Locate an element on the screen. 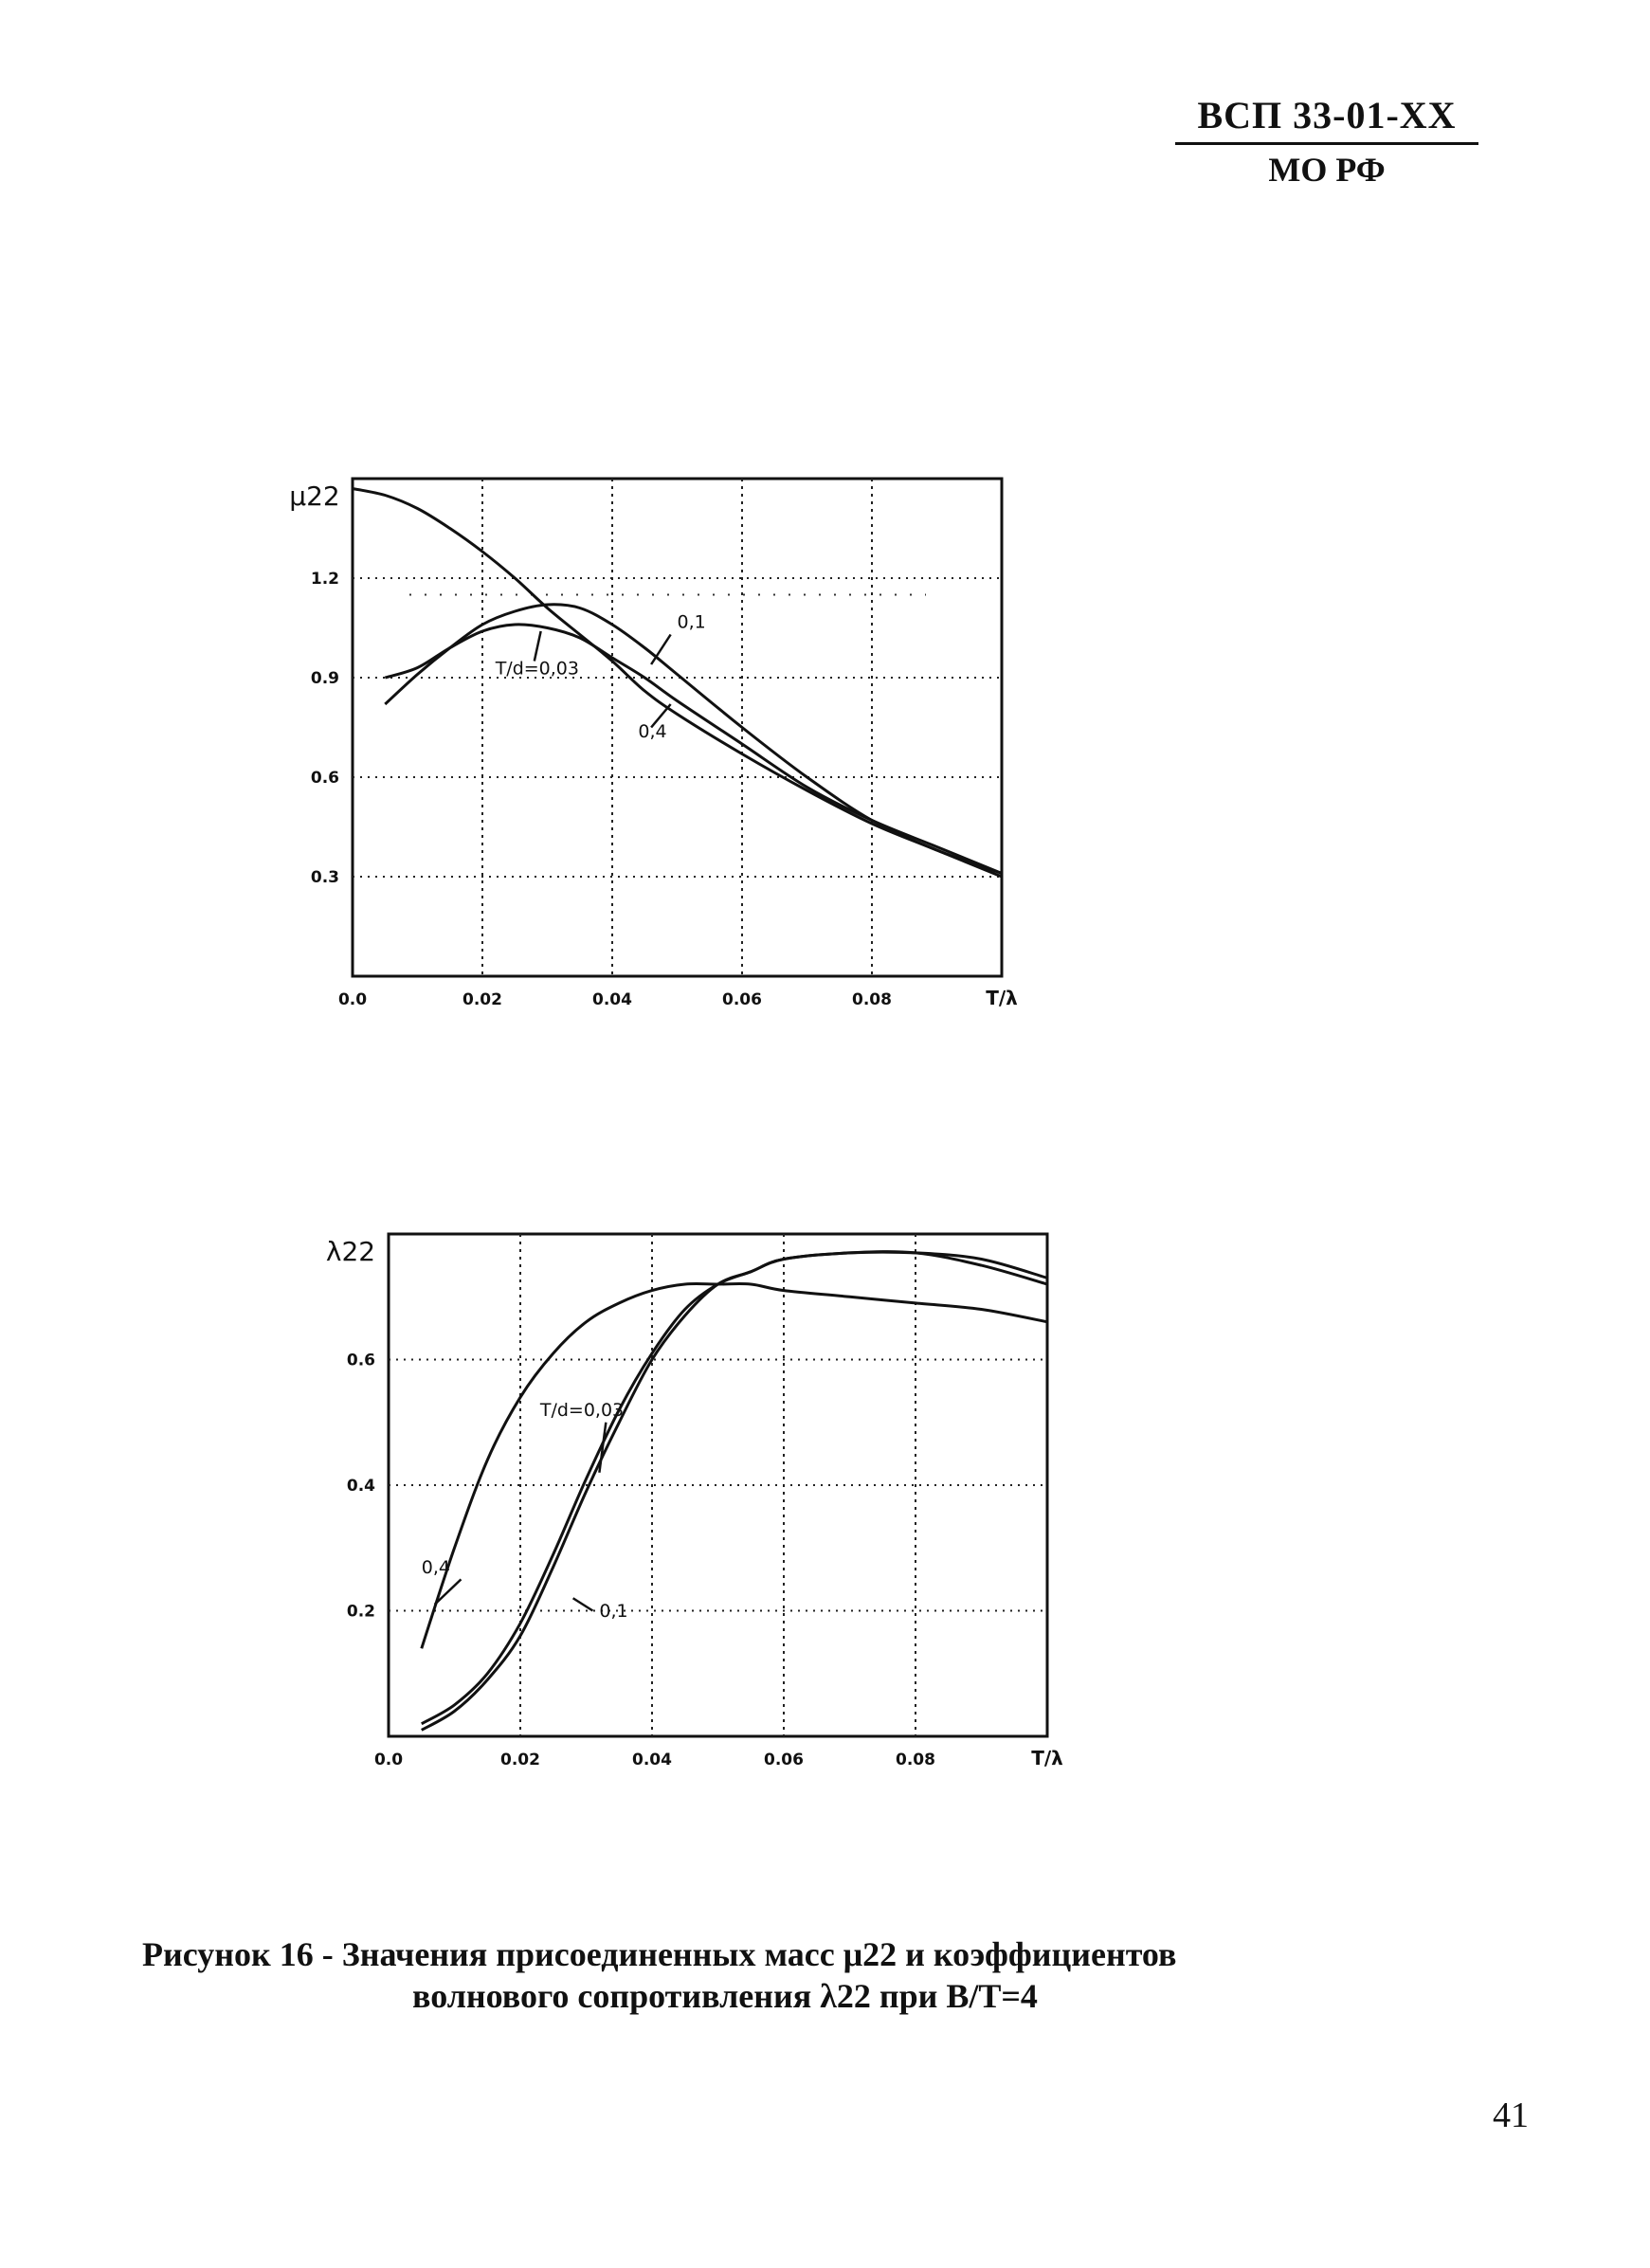 This screenshot has width=1650, height=2268. plot-frame is located at coordinates (677, 727).